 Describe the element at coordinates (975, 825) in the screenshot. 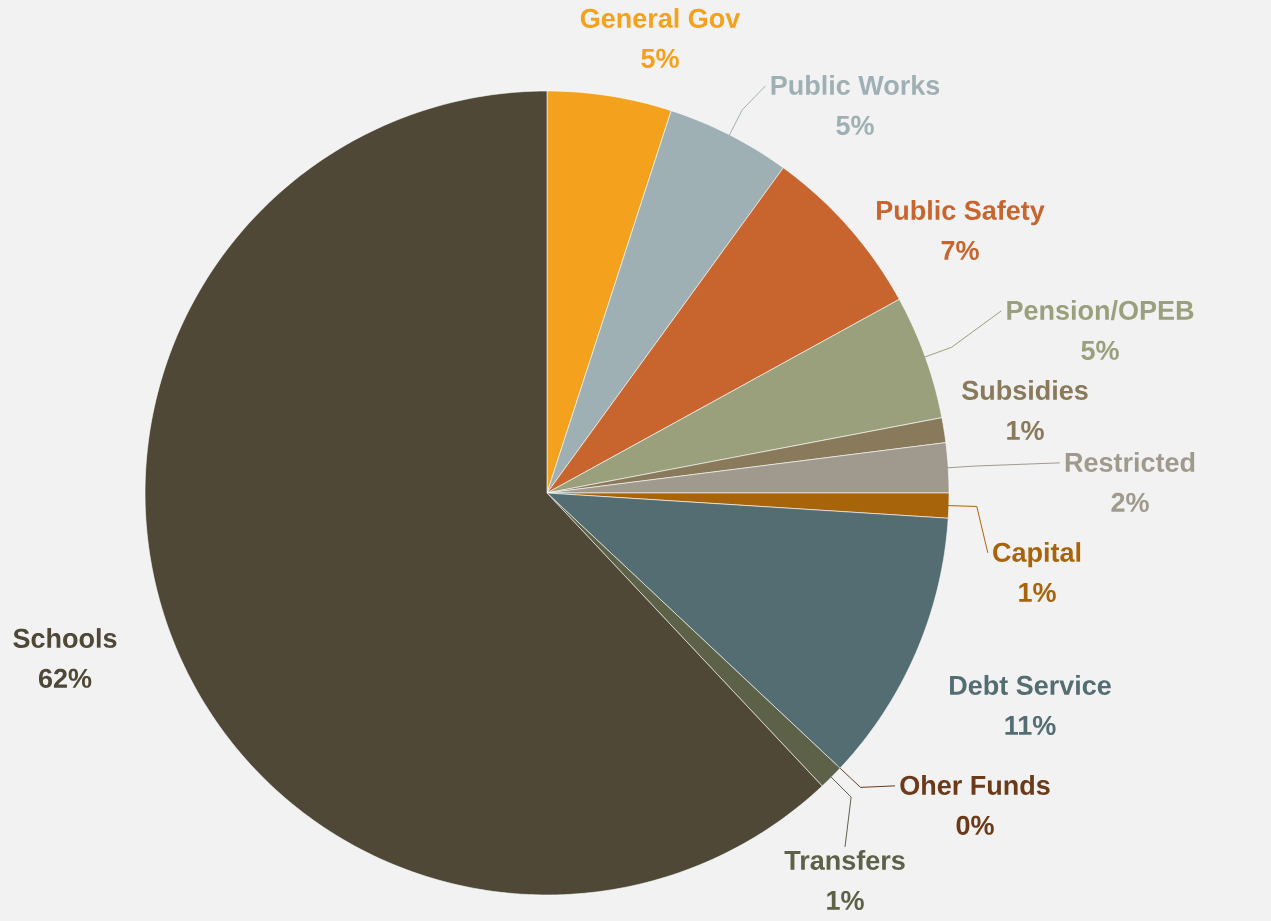

I see `text: 0%` at that location.